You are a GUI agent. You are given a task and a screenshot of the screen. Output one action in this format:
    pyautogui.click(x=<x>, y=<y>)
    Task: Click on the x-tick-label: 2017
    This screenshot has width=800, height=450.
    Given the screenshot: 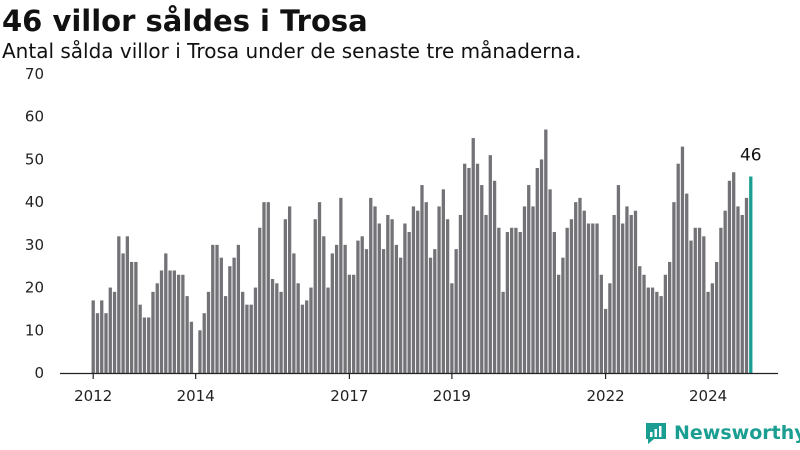 What is the action you would take?
    pyautogui.click(x=349, y=396)
    